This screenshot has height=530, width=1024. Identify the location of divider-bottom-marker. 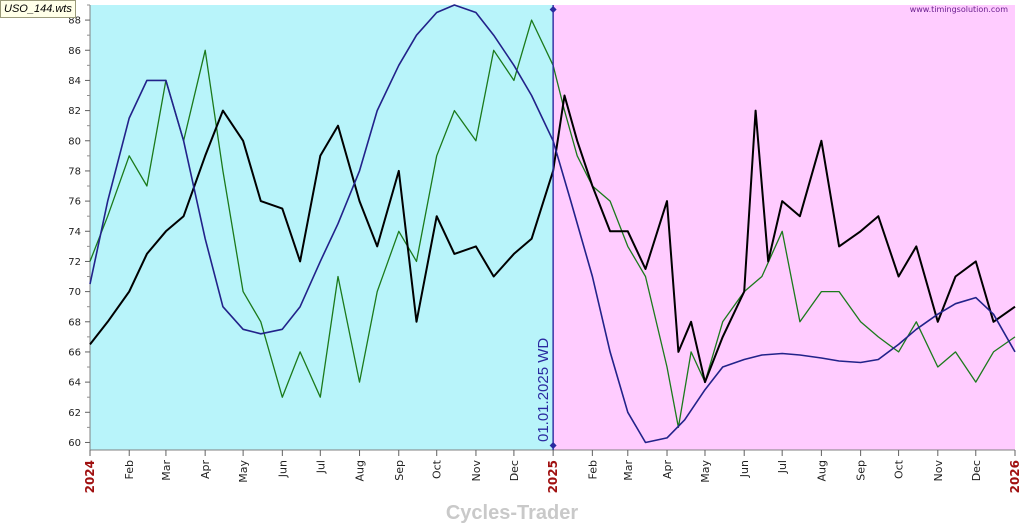
(553, 445).